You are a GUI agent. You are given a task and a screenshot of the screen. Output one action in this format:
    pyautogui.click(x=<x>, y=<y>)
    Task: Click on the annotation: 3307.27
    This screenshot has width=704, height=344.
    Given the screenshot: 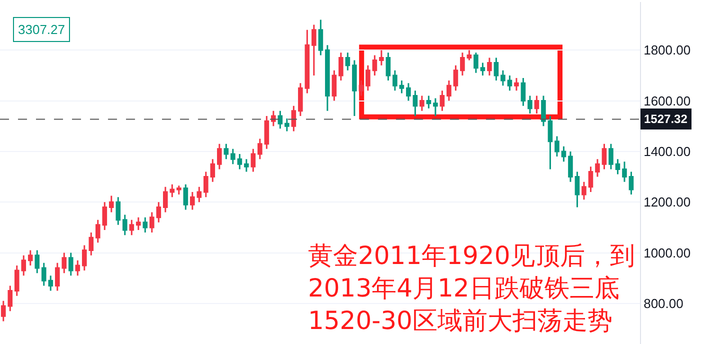 What is the action you would take?
    pyautogui.click(x=41, y=29)
    